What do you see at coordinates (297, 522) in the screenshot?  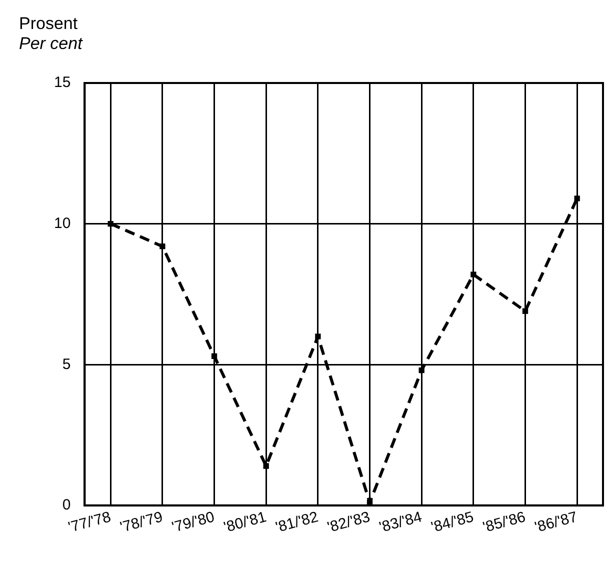 I see `x-tick-label: '81/'82` at bounding box center [297, 522].